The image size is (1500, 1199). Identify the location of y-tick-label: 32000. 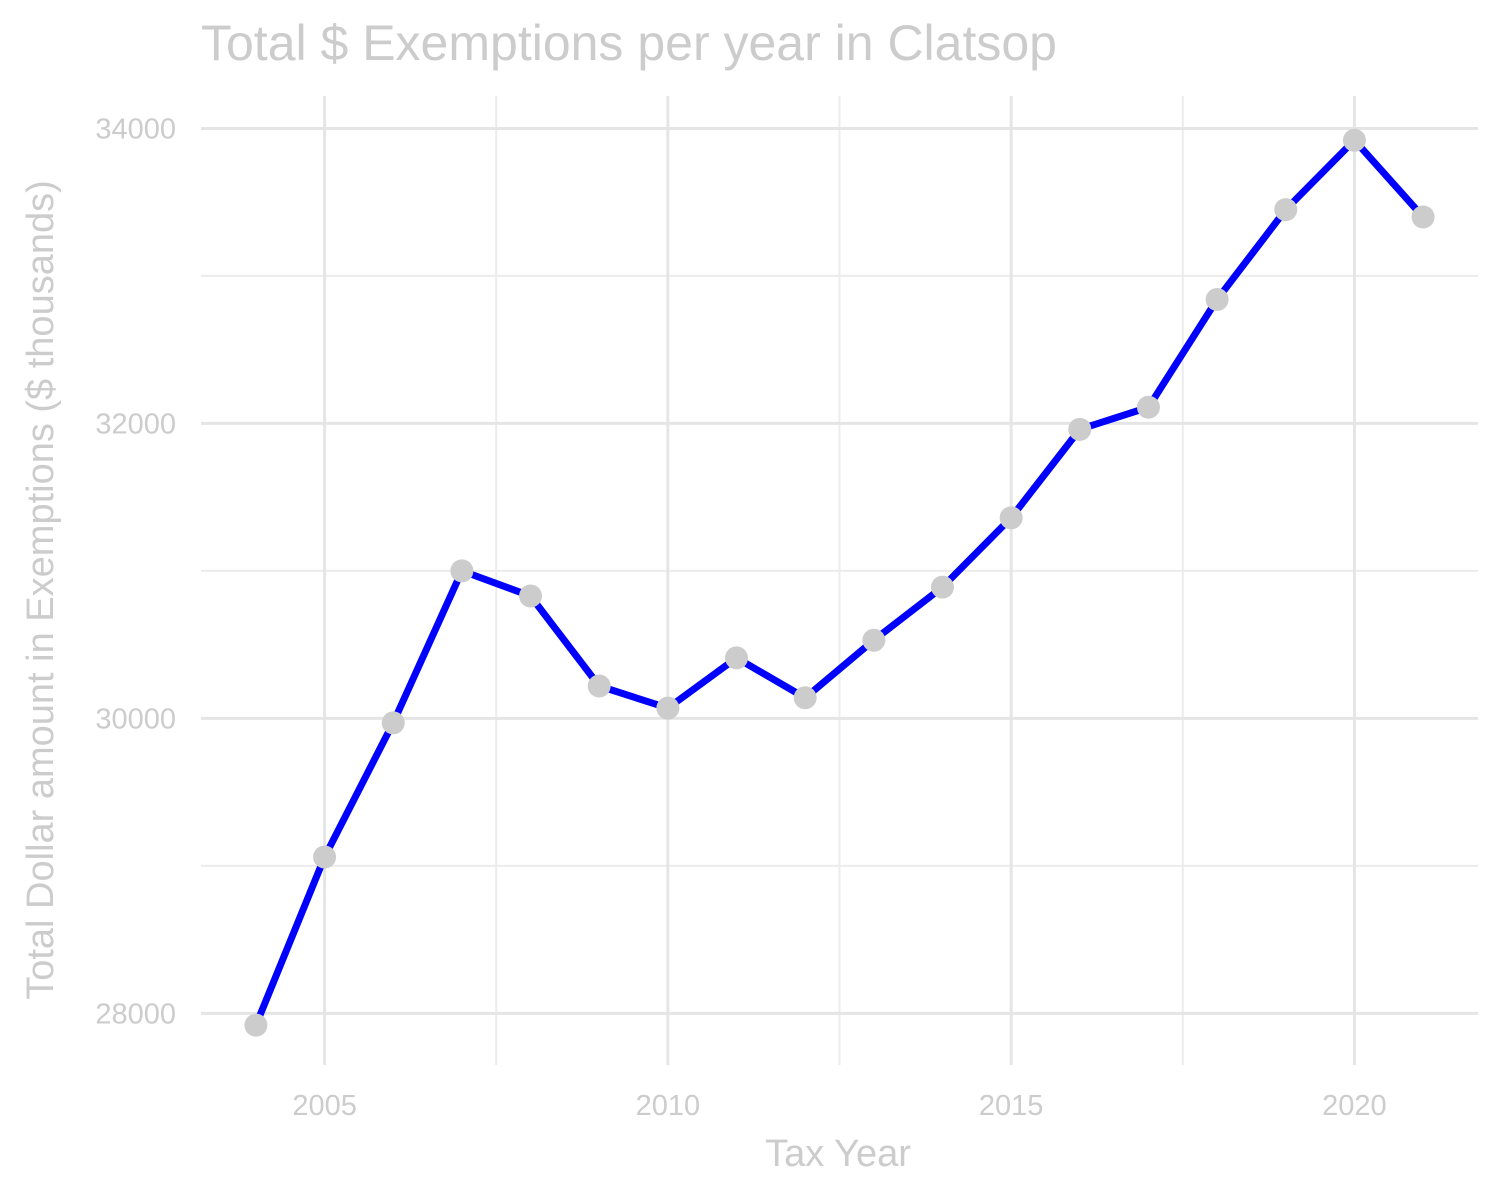
(135, 424).